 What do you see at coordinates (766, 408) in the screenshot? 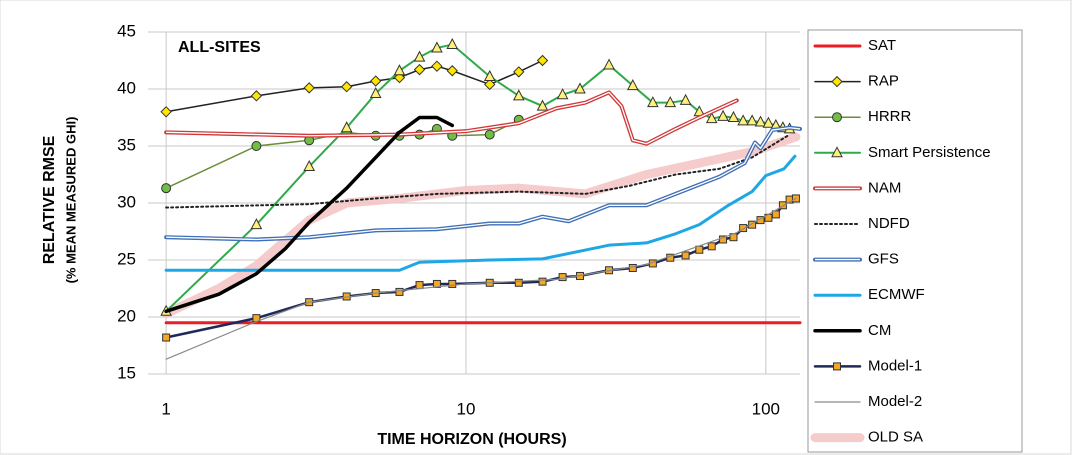
I see `x-tick-label: 100` at bounding box center [766, 408].